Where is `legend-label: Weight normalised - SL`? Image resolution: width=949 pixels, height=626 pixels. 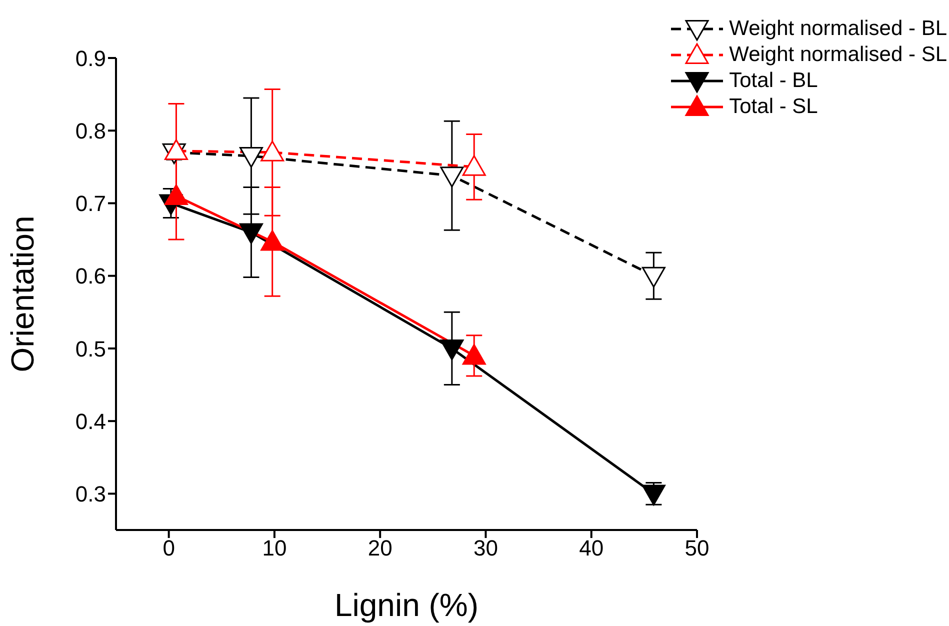 legend-label: Weight normalised - SL is located at coordinates (838, 55).